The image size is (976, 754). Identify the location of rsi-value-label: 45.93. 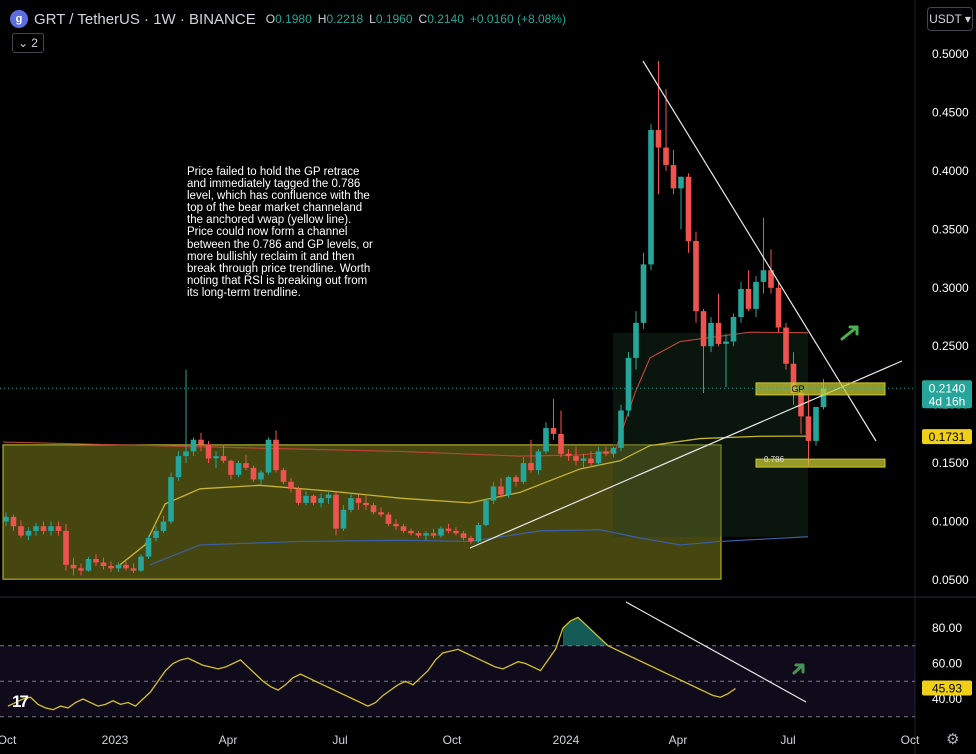
(947, 688).